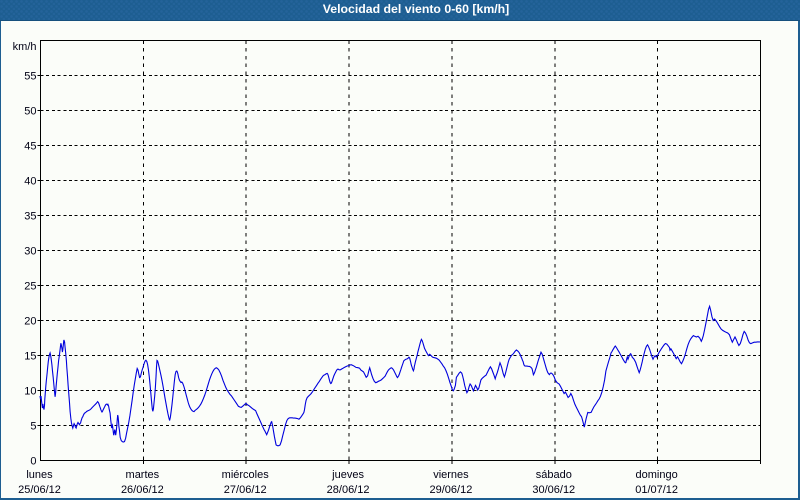 The width and height of the screenshot is (800, 500). Describe the element at coordinates (30, 217) in the screenshot. I see `svg-text: 35` at that location.